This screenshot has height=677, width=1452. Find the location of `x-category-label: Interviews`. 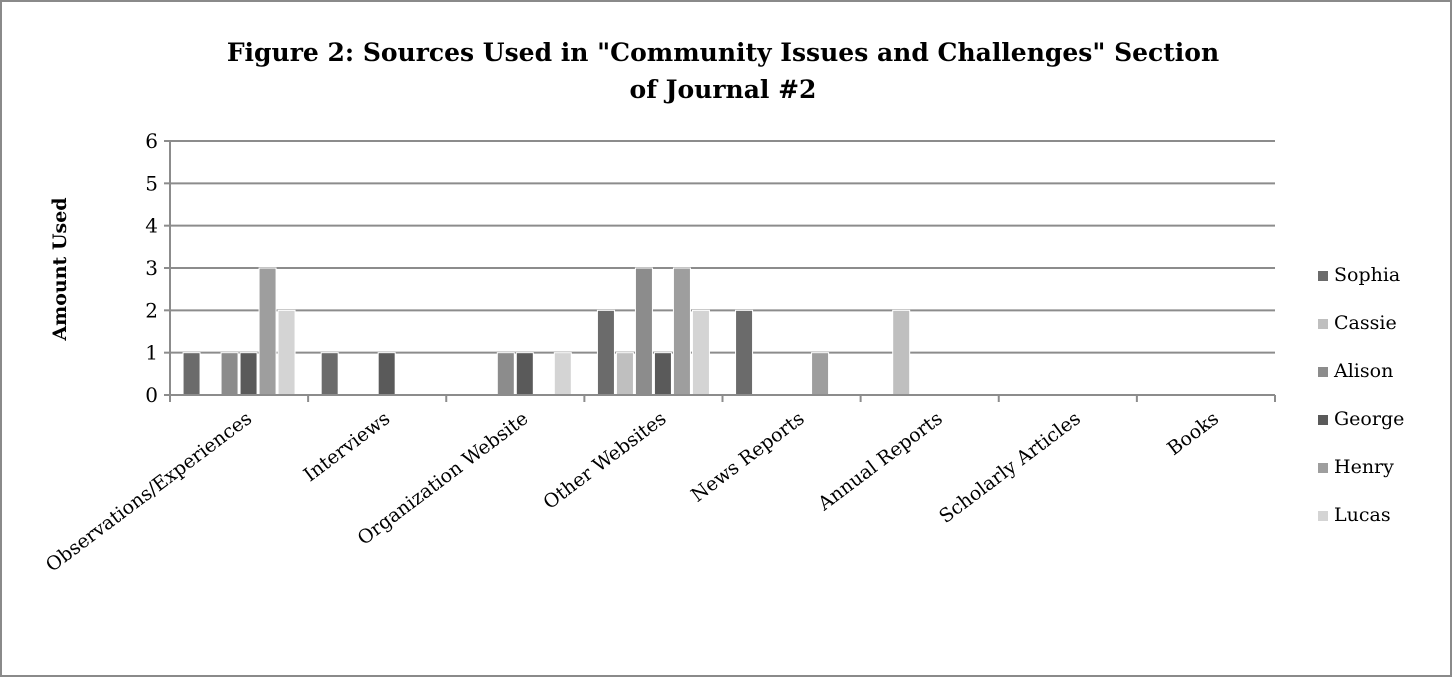

x-category-label: Interviews is located at coordinates (347, 446).